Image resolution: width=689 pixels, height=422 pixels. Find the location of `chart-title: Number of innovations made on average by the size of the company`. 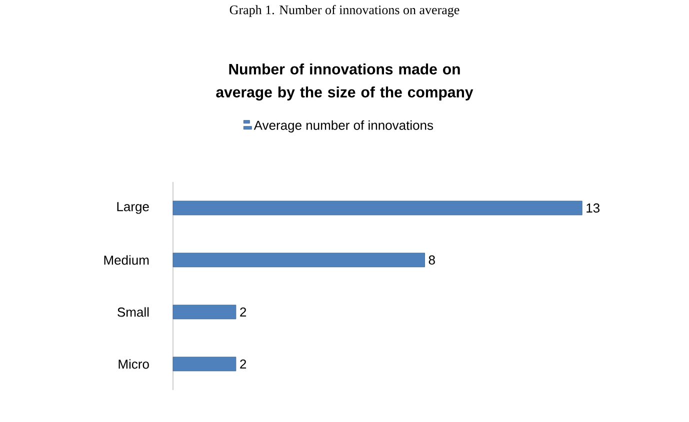

chart-title: Number of innovations made on average by the size of the company is located at coordinates (345, 82).